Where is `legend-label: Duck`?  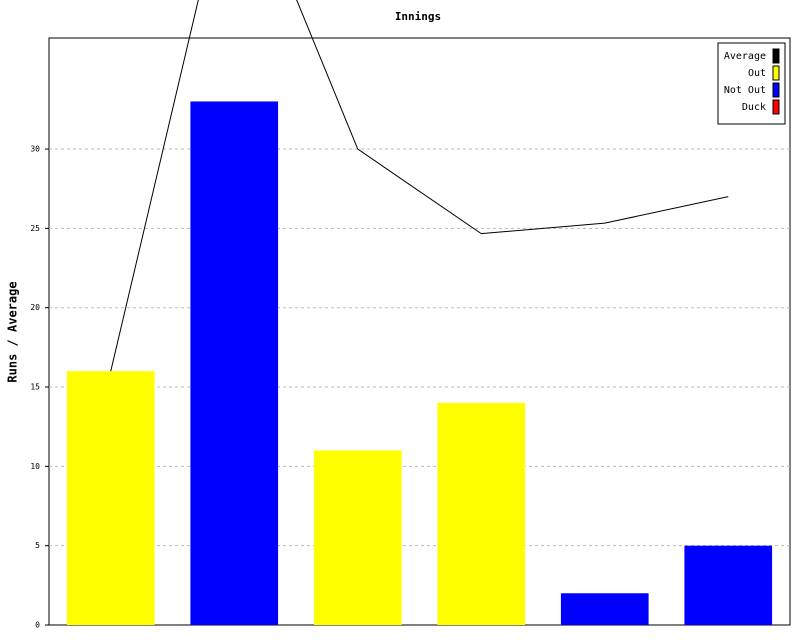 legend-label: Duck is located at coordinates (754, 107).